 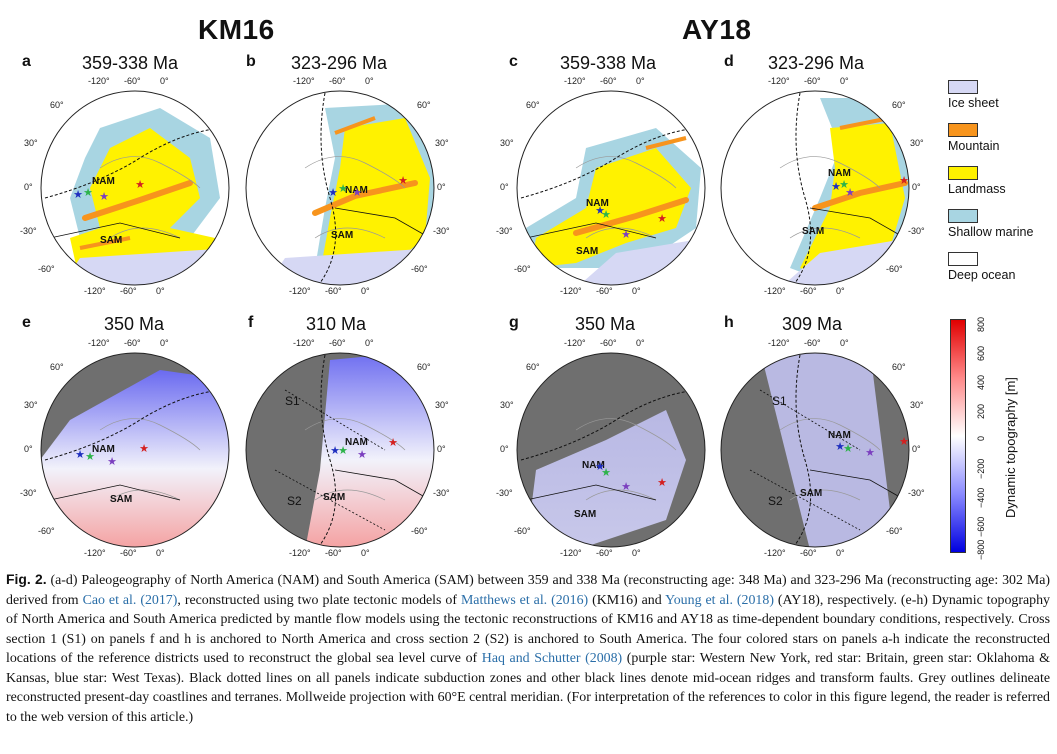 What do you see at coordinates (958, 436) in the screenshot?
I see `colorbar` at bounding box center [958, 436].